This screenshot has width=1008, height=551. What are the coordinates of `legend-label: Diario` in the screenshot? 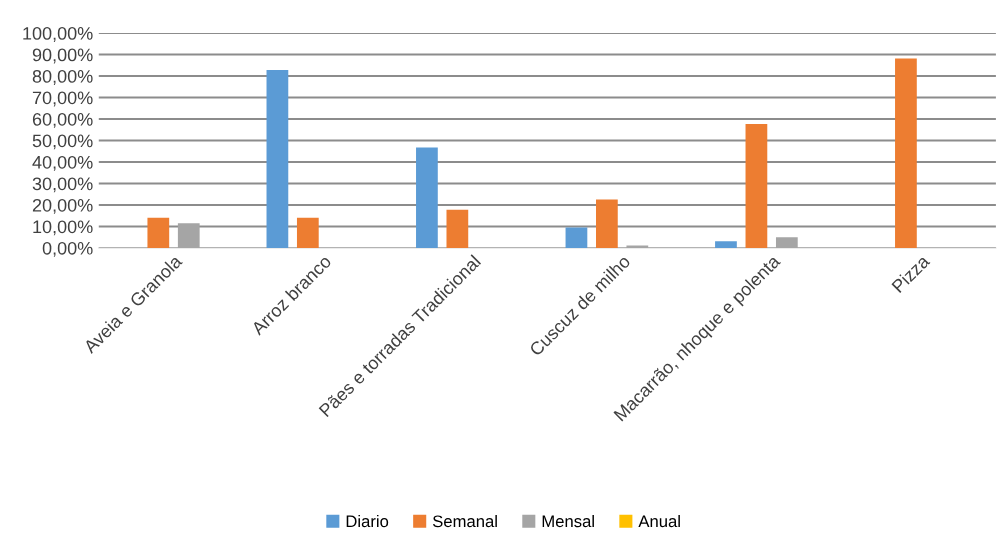 It's located at (367, 521).